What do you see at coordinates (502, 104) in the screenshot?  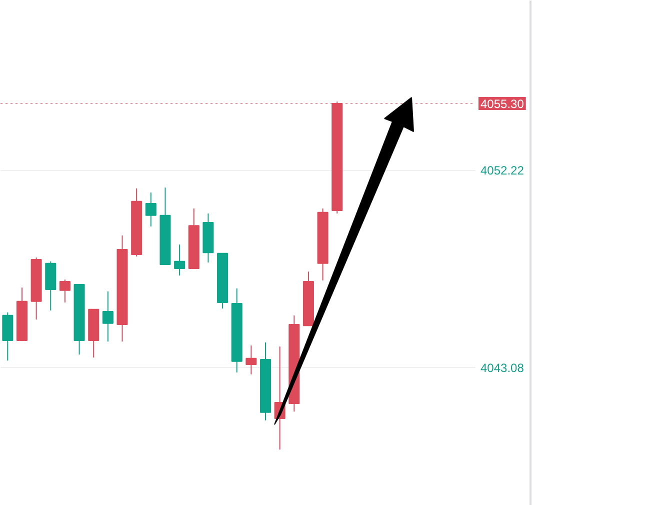 I see `ref-line-label: 4055.30` at bounding box center [502, 104].